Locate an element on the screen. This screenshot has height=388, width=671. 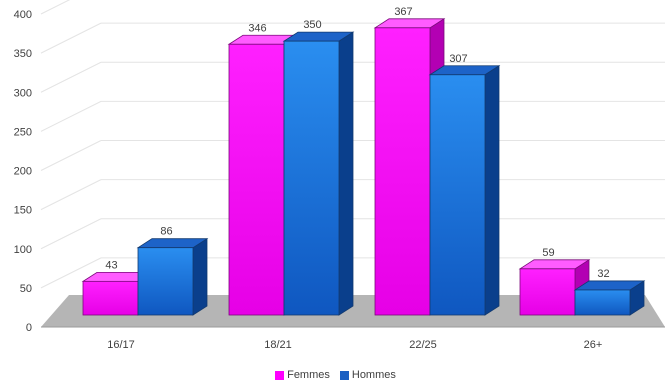
data-label: 307 is located at coordinates (458, 59).